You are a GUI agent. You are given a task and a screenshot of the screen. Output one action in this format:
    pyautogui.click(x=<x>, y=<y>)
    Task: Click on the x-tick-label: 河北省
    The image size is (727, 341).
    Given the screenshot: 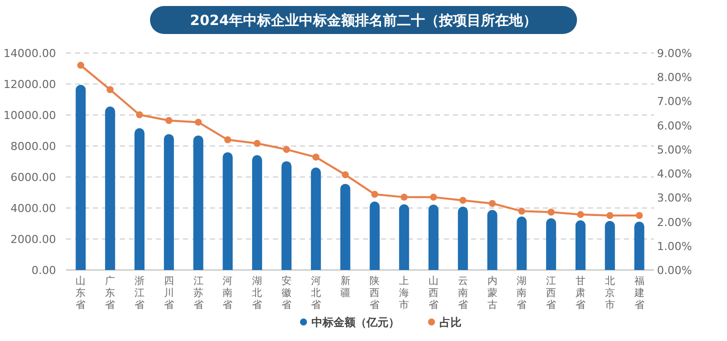 What is the action you would take?
    pyautogui.click(x=315, y=293)
    